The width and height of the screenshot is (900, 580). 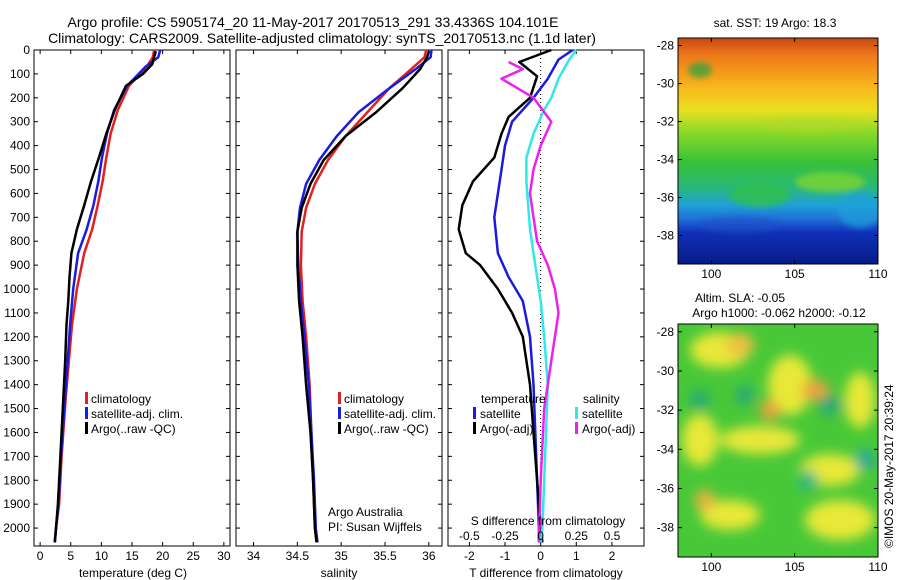 What do you see at coordinates (17, 313) in the screenshot?
I see `y-tick-label: 1100` at bounding box center [17, 313].